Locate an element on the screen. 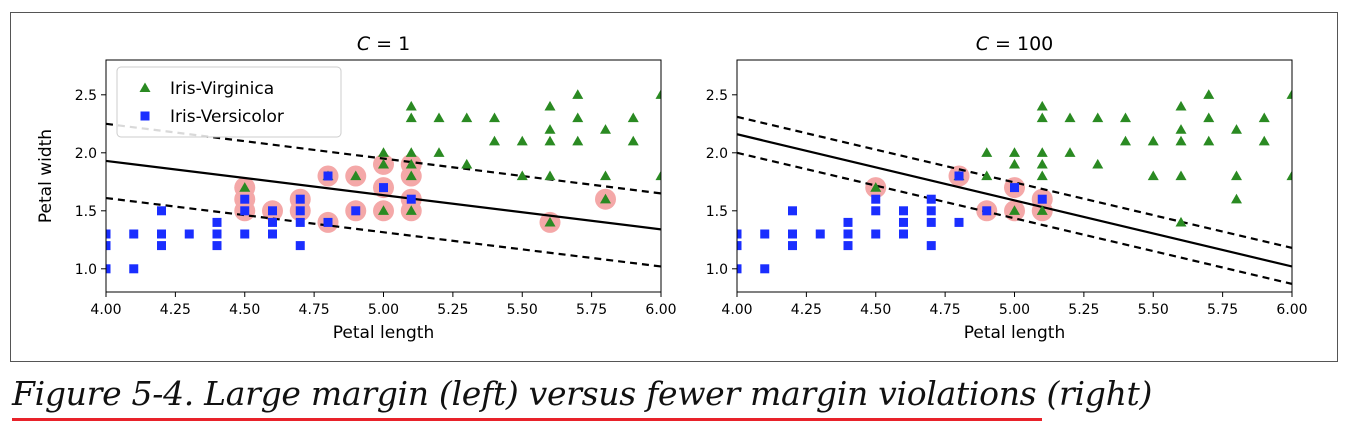 Image resolution: width=1352 pixels, height=440 pixels. y-tick-label: 1.5 is located at coordinates (717, 212).